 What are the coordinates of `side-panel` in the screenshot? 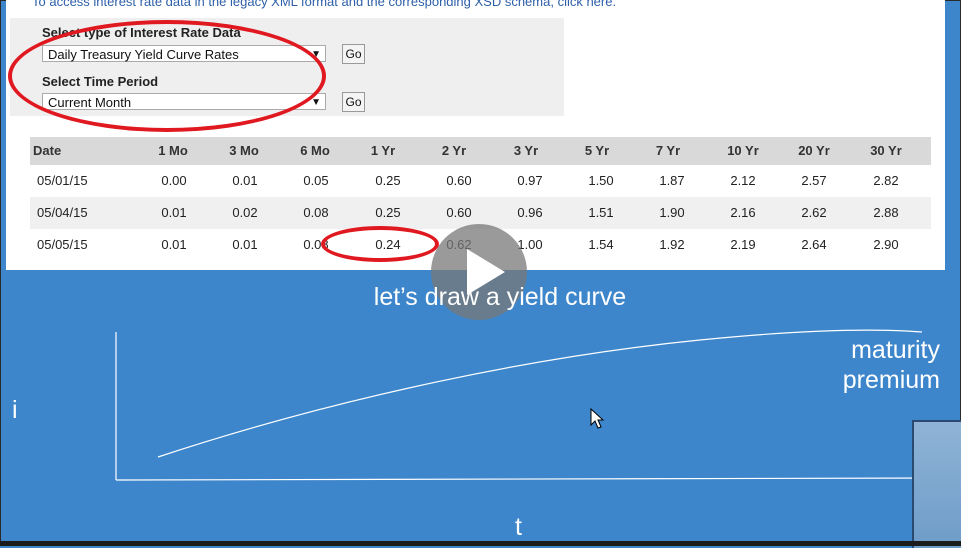 It's located at (936, 484).